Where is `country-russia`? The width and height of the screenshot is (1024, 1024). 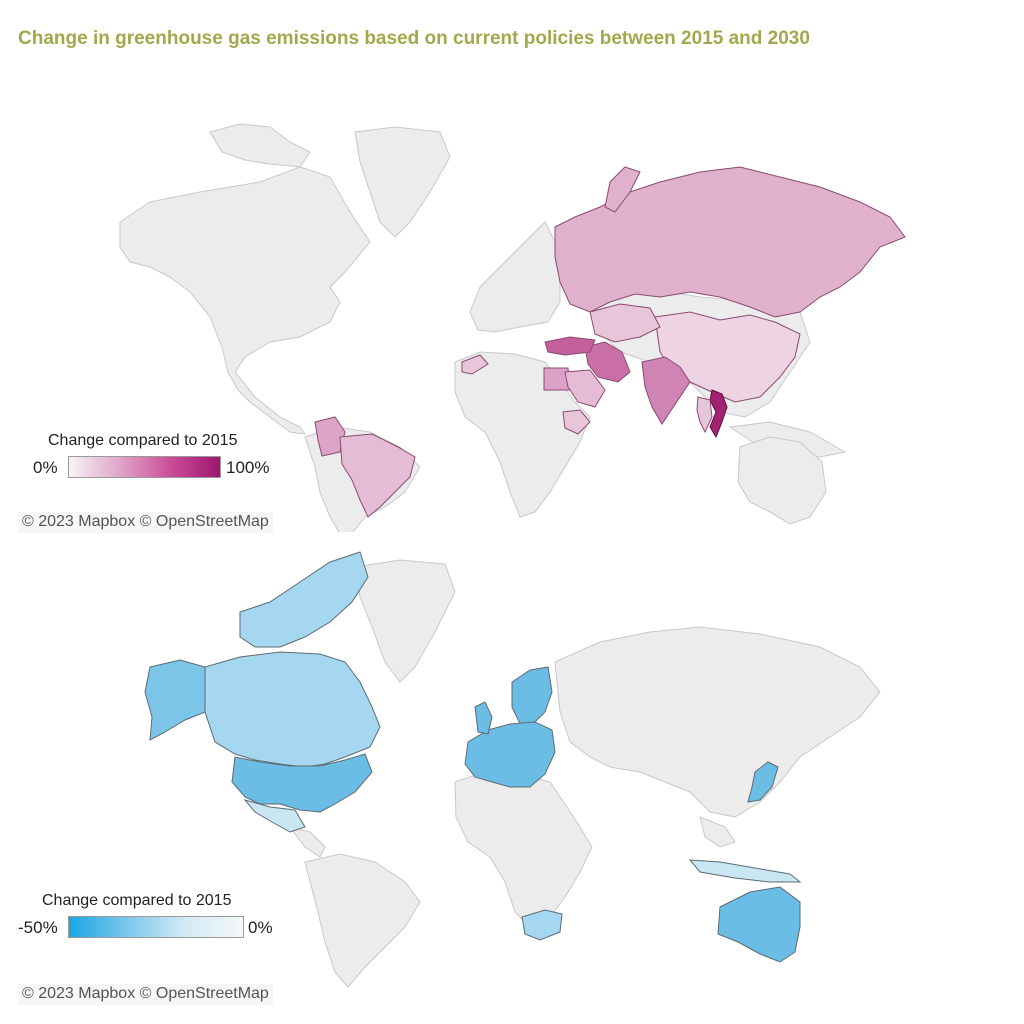
country-russia is located at coordinates (730, 242).